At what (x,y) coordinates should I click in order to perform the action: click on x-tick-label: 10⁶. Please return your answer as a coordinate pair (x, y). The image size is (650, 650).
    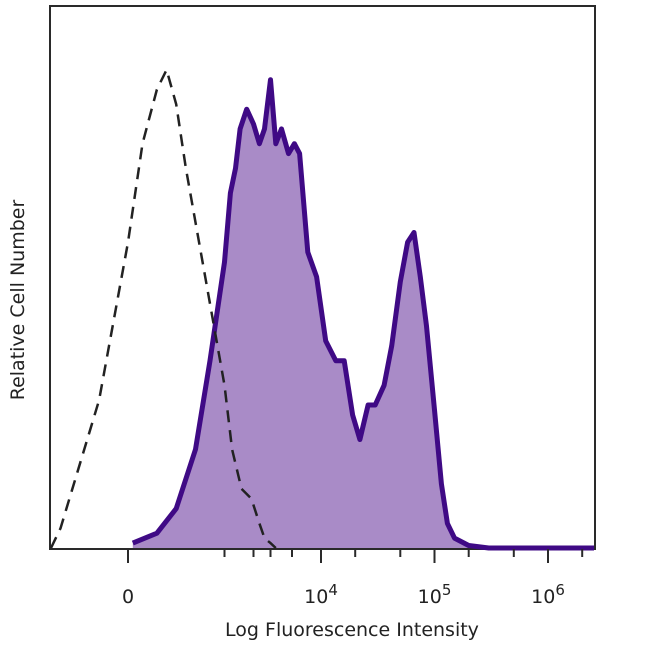
    Looking at the image, I should click on (548, 594).